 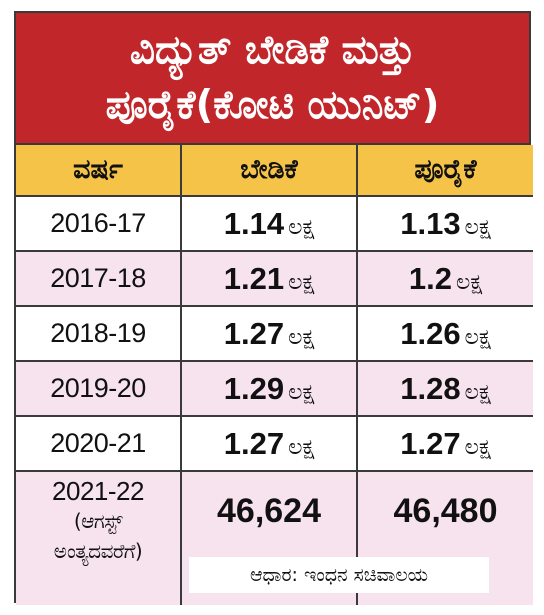 I want to click on year-cell: 2016-17, so click(x=99, y=223).